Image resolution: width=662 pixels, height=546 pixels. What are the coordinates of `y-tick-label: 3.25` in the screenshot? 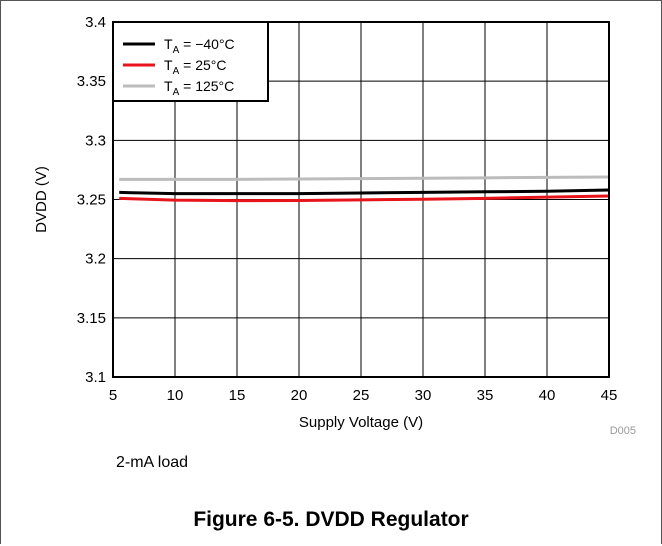 It's located at (91, 200).